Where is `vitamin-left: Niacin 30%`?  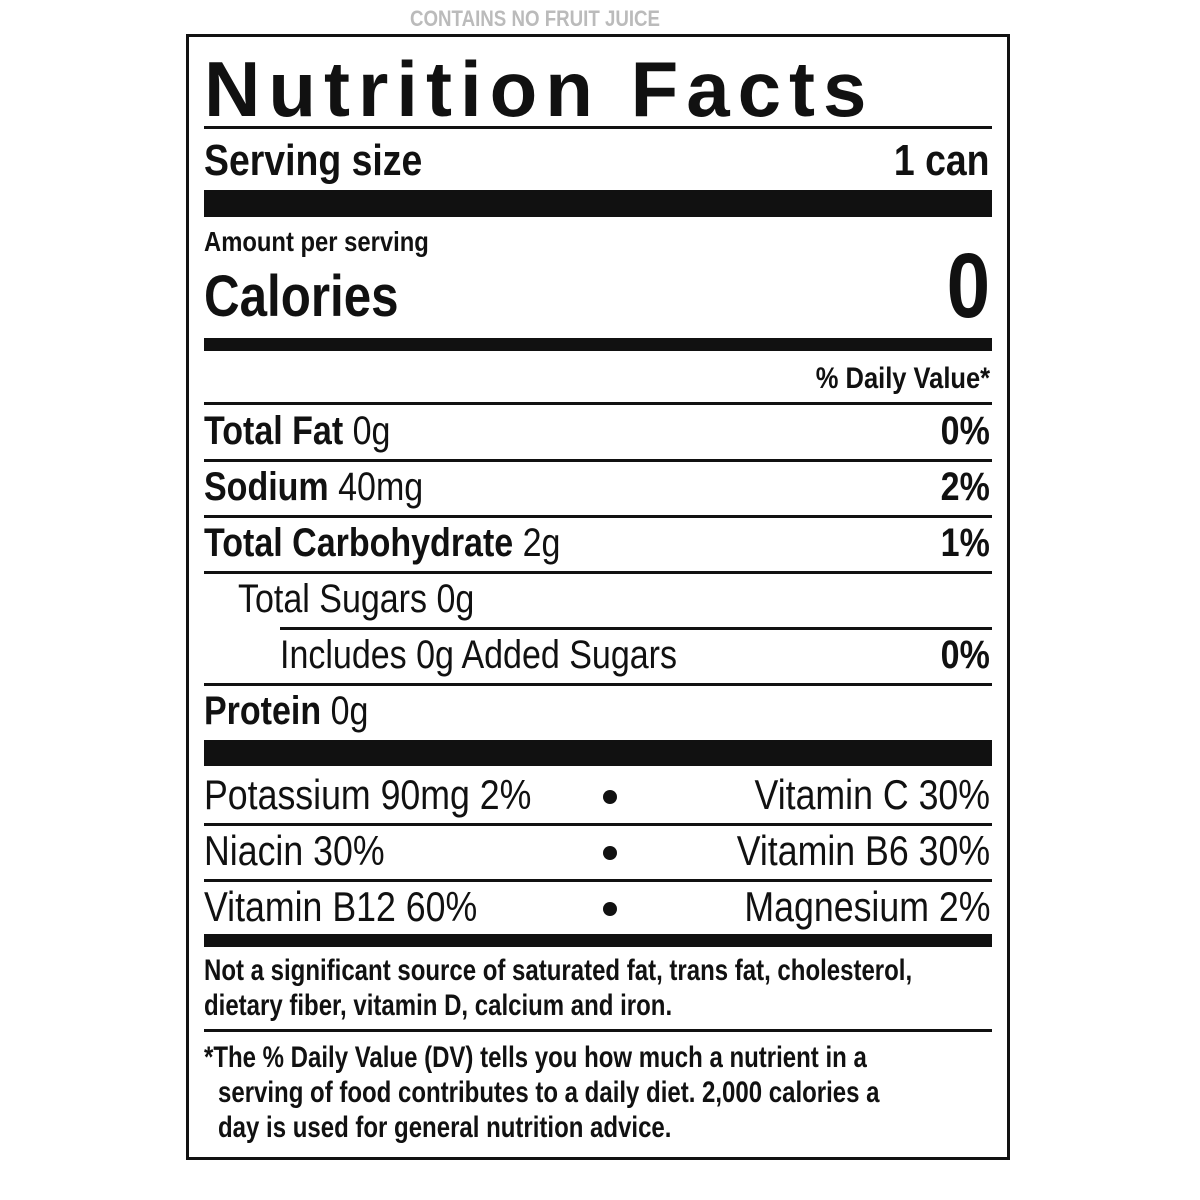 vitamin-left: Niacin 30% is located at coordinates (294, 850).